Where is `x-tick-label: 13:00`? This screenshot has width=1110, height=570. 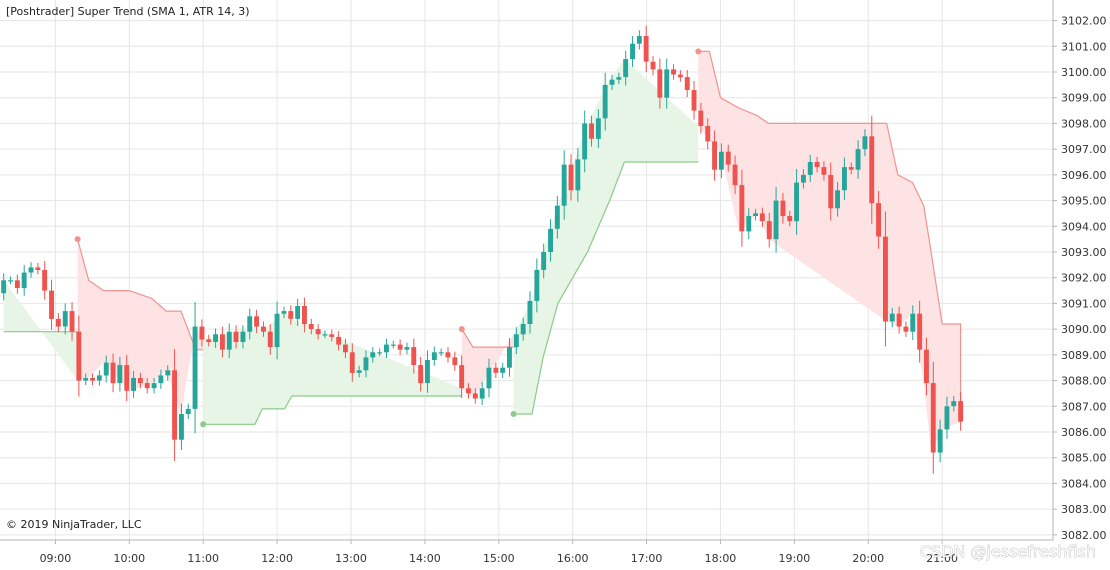 x-tick-label: 13:00 is located at coordinates (351, 558).